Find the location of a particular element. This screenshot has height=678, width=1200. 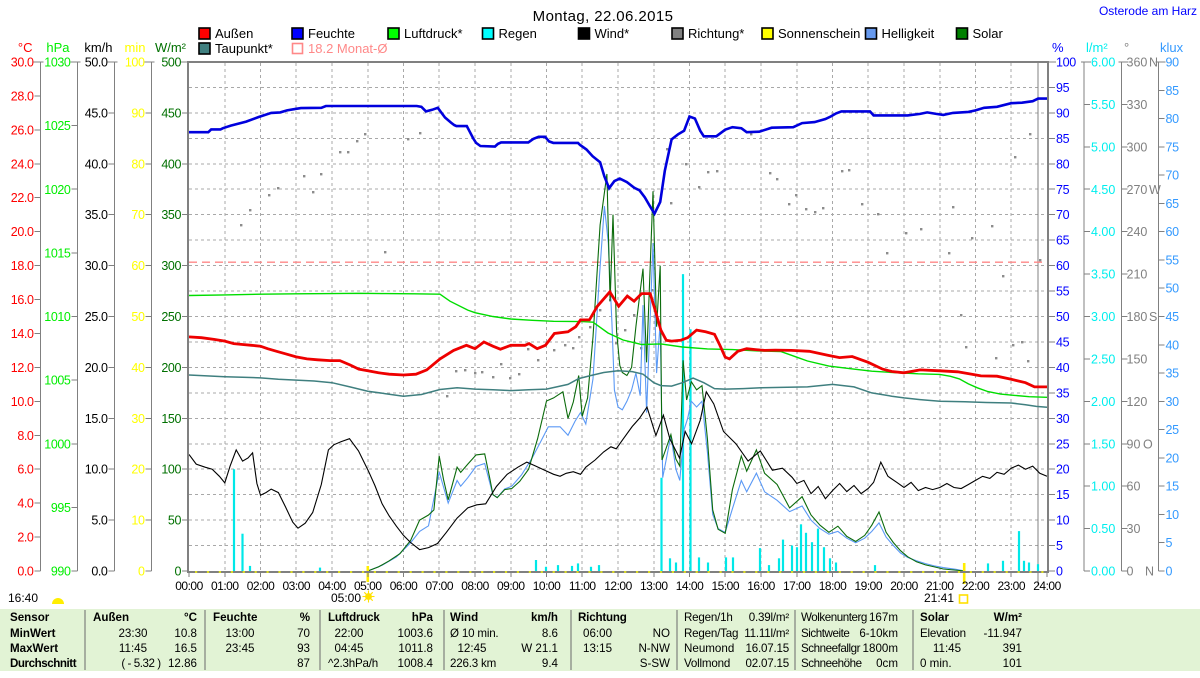

svg-text: 5.0 is located at coordinates (99, 521).